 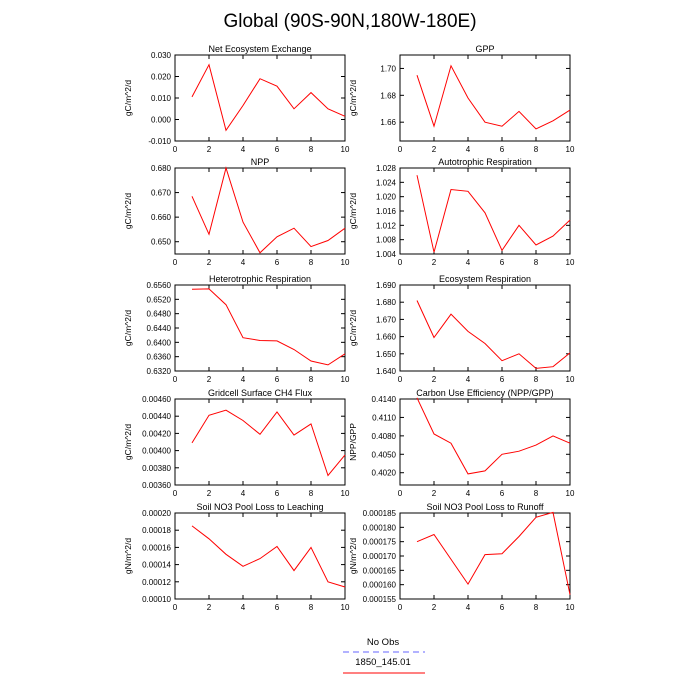 I want to click on panel-2-ytick-label: 1.70, so click(x=388, y=68).